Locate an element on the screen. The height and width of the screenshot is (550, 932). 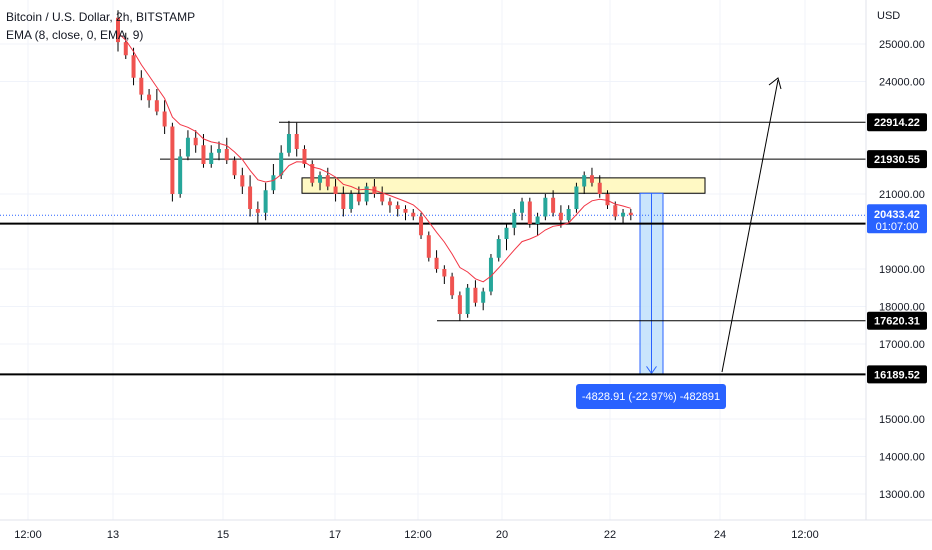
level-price-label-text: 21930.55 is located at coordinates (897, 160).